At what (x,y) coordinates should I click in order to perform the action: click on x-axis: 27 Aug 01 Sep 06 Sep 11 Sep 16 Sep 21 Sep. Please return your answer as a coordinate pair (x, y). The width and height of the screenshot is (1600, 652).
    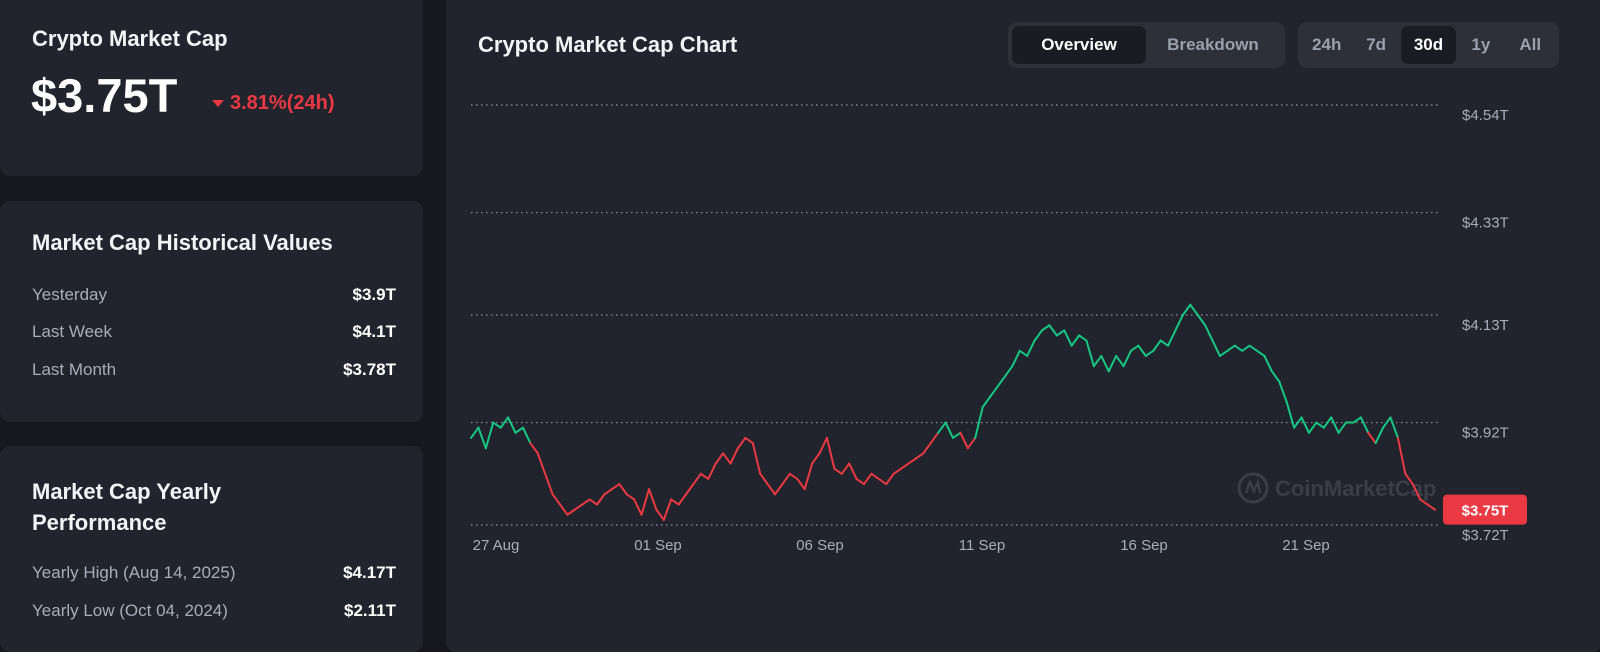
    Looking at the image, I should click on (901, 545).